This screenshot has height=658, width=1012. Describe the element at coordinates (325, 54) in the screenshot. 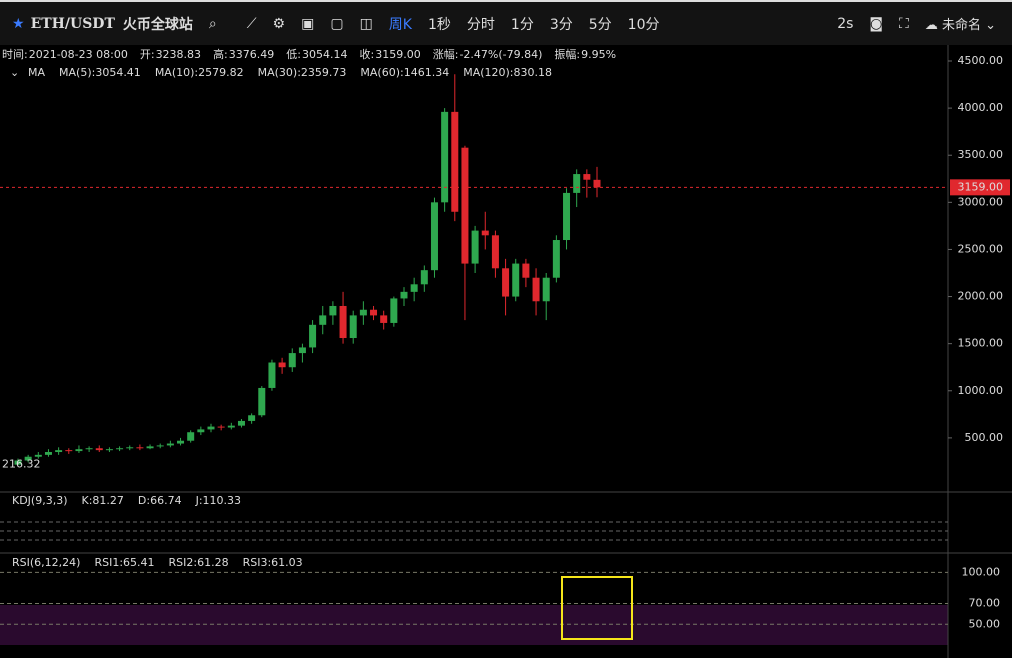

I see `info-value: 3054.14` at that location.